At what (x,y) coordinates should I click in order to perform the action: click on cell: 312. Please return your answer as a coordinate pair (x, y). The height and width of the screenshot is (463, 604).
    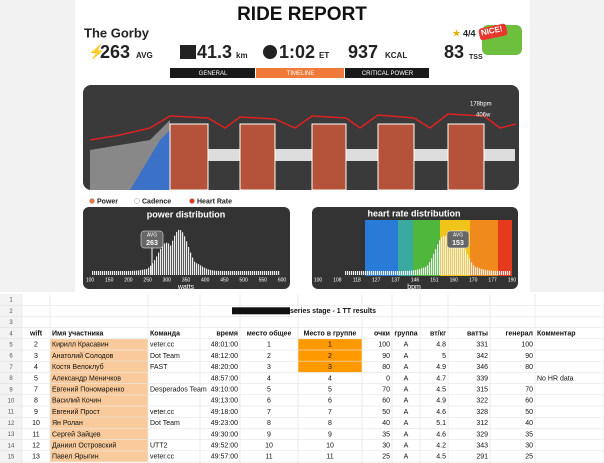
    Looking at the image, I should click on (482, 423).